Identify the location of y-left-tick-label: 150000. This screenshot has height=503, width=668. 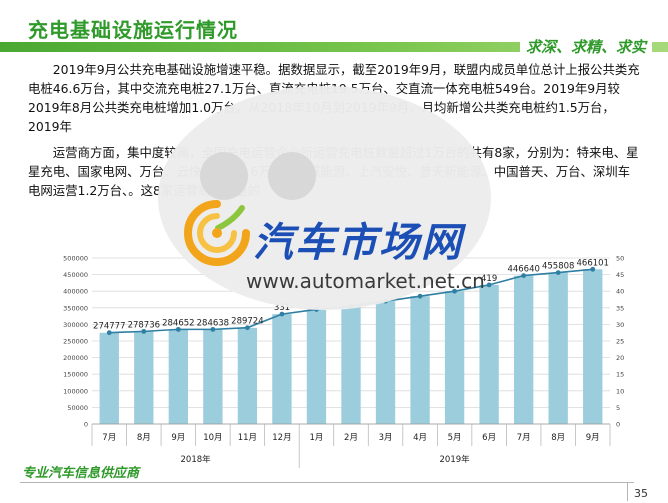
(75, 375).